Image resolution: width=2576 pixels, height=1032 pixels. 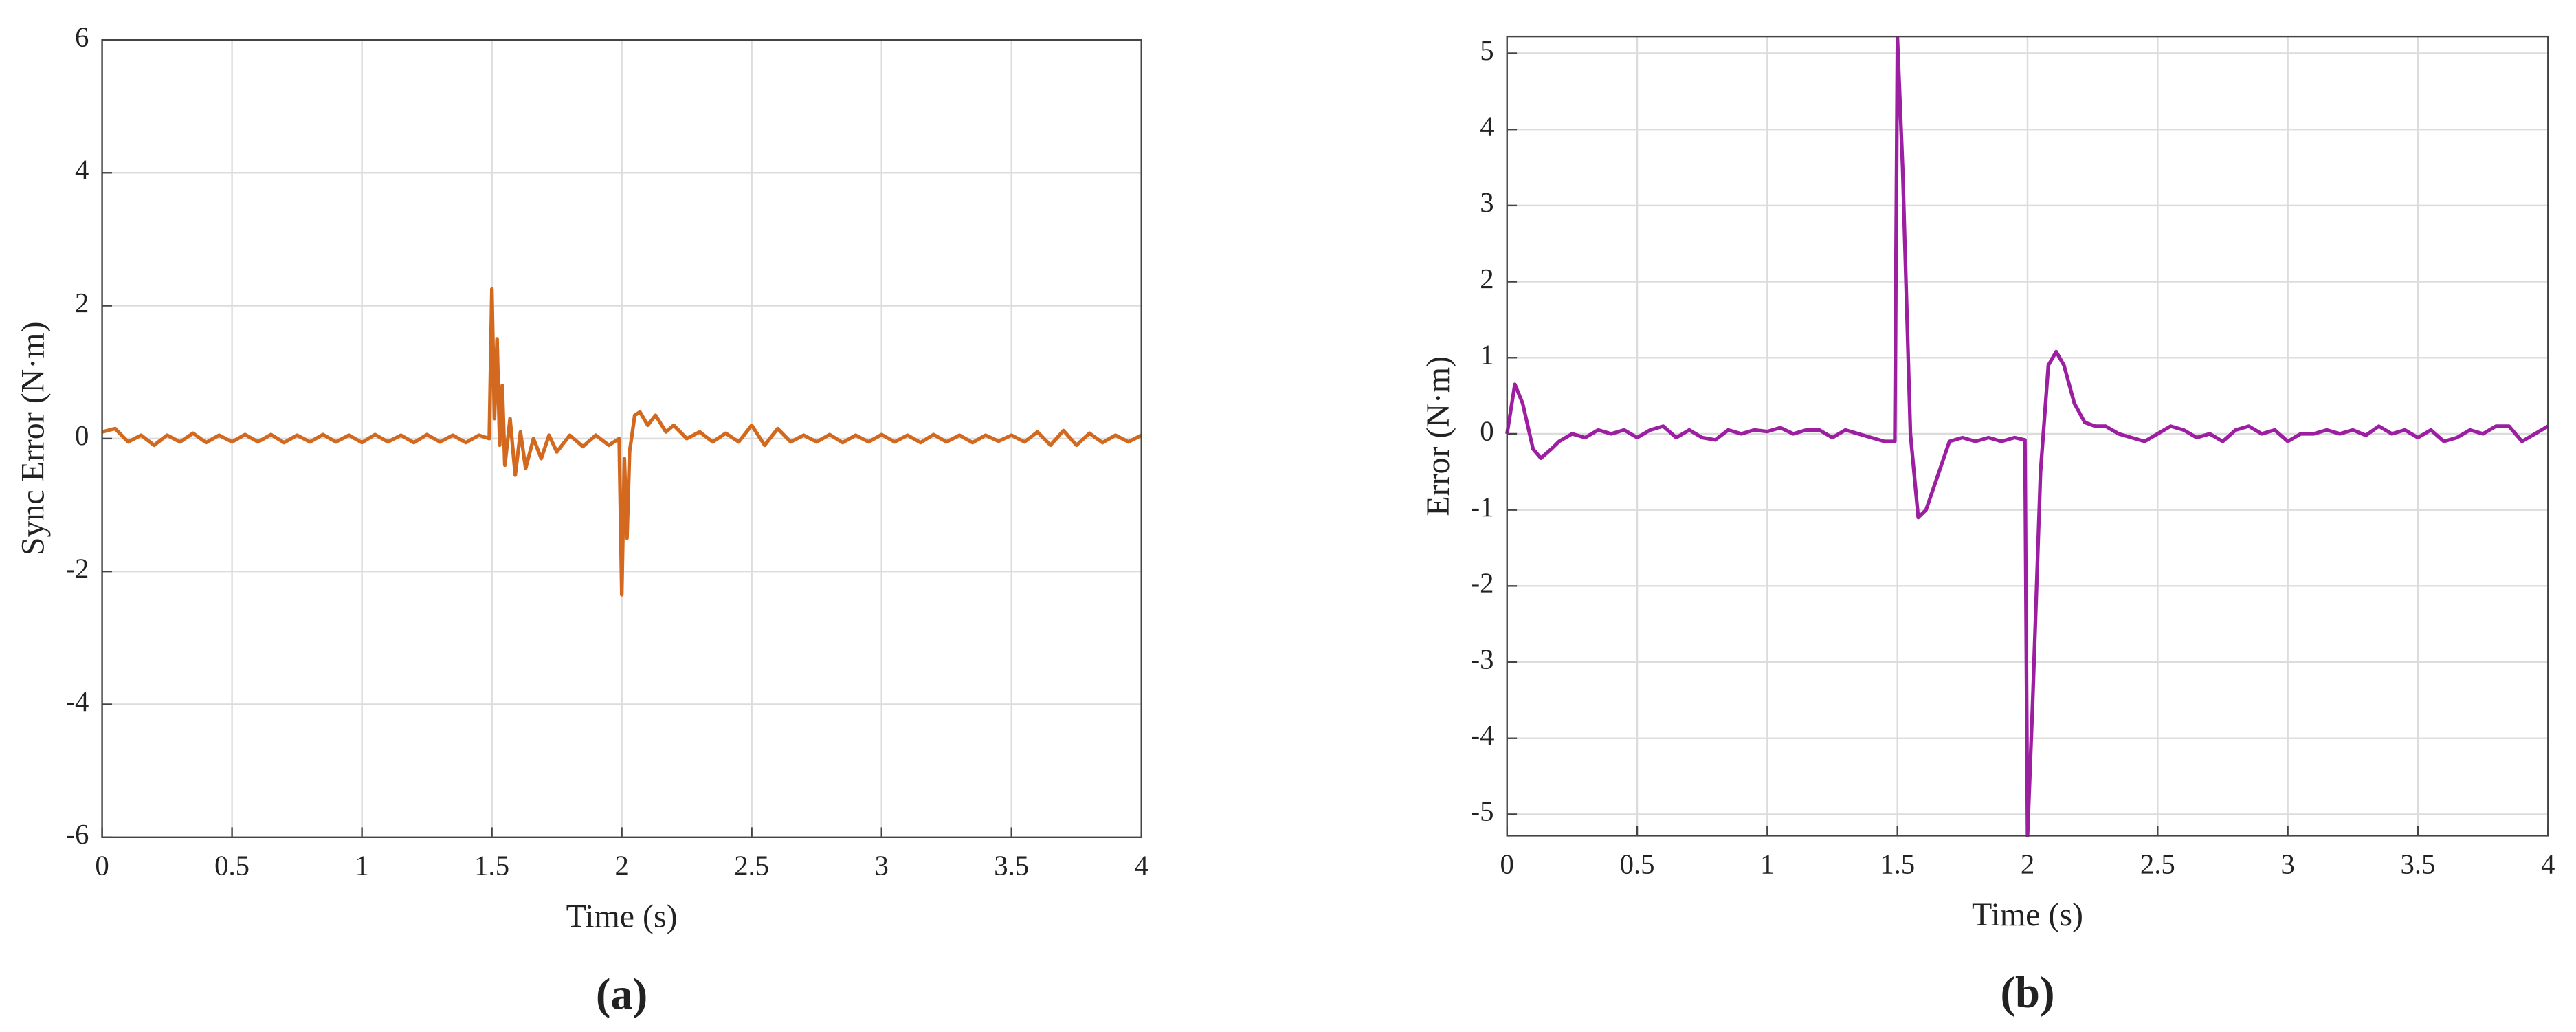 What do you see at coordinates (1487, 50) in the screenshot?
I see `y-tick-label: 5` at bounding box center [1487, 50].